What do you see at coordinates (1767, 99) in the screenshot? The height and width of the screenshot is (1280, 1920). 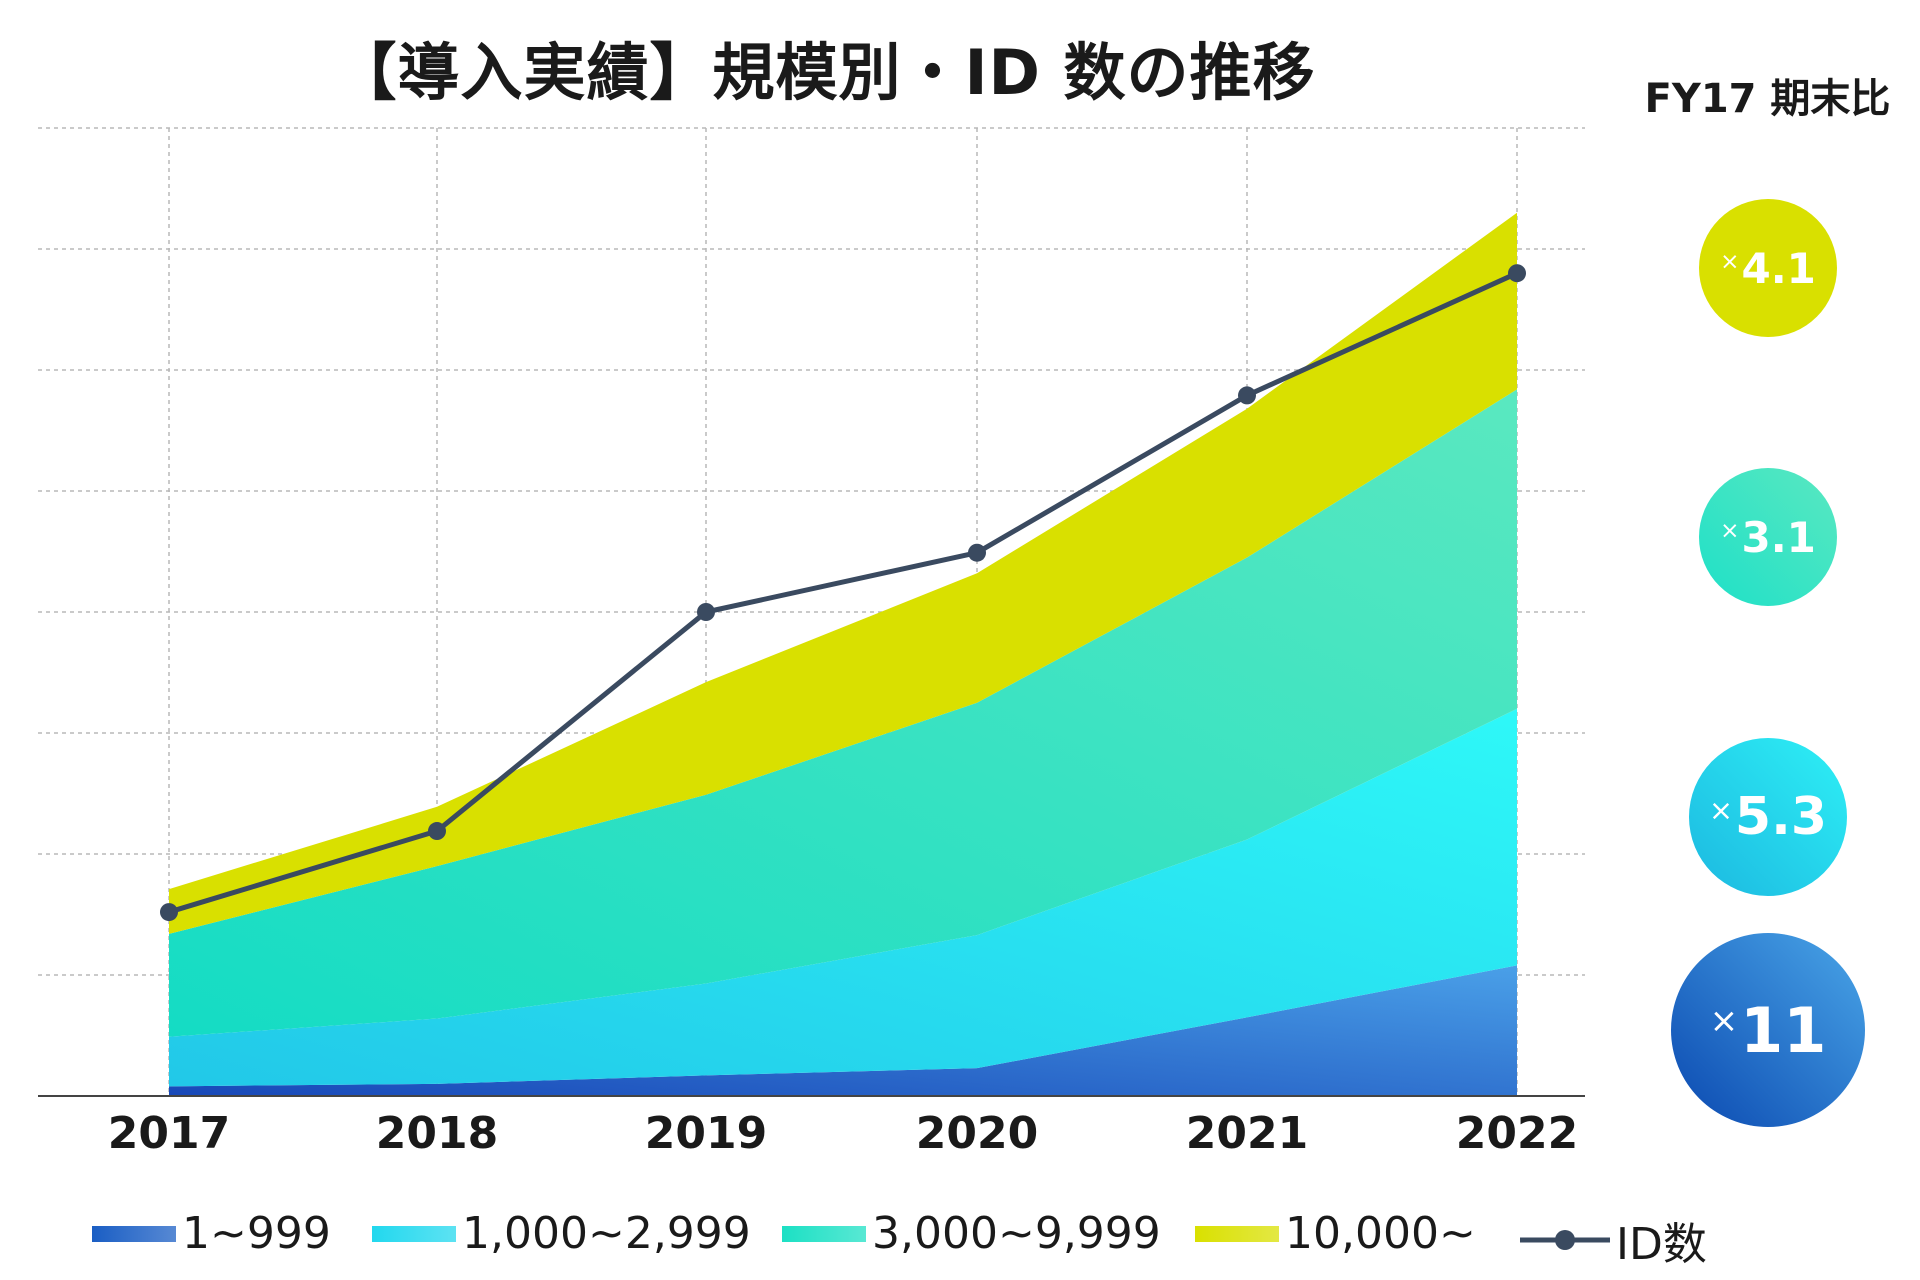 I see `ratio-header: FY17 期末比` at bounding box center [1767, 99].